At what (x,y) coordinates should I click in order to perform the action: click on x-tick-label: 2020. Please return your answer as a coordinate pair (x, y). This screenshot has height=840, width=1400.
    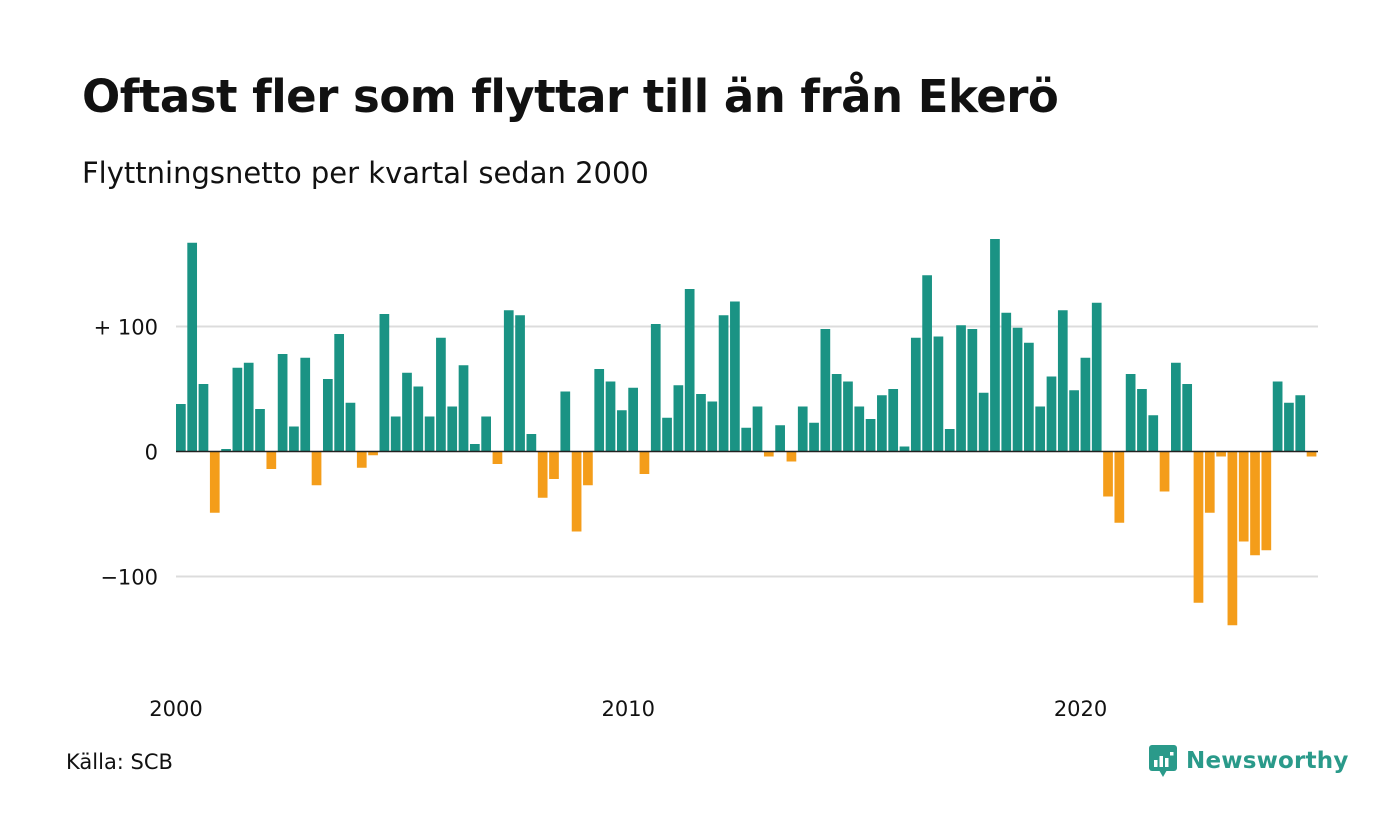
    Looking at the image, I should click on (1080, 709).